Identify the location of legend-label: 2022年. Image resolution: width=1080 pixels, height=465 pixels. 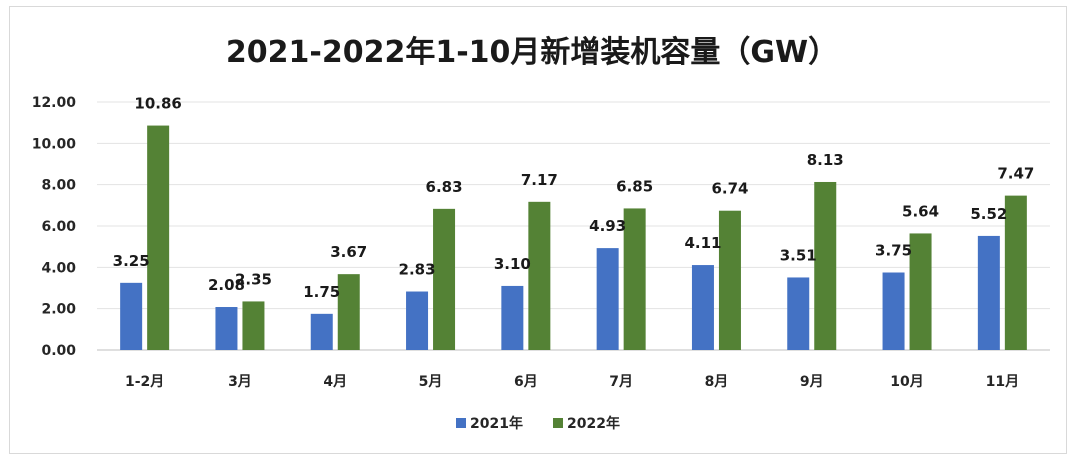
(593, 423).